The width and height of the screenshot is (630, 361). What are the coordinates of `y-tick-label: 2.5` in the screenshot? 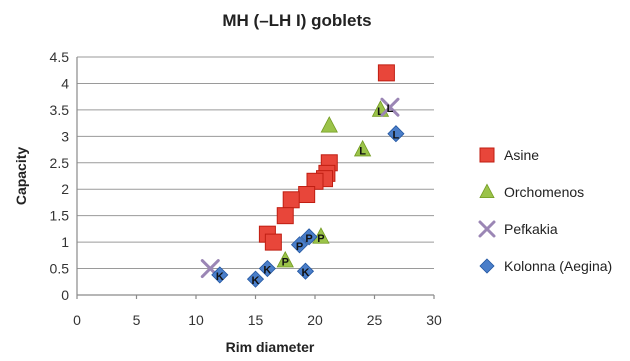 It's located at (60, 163).